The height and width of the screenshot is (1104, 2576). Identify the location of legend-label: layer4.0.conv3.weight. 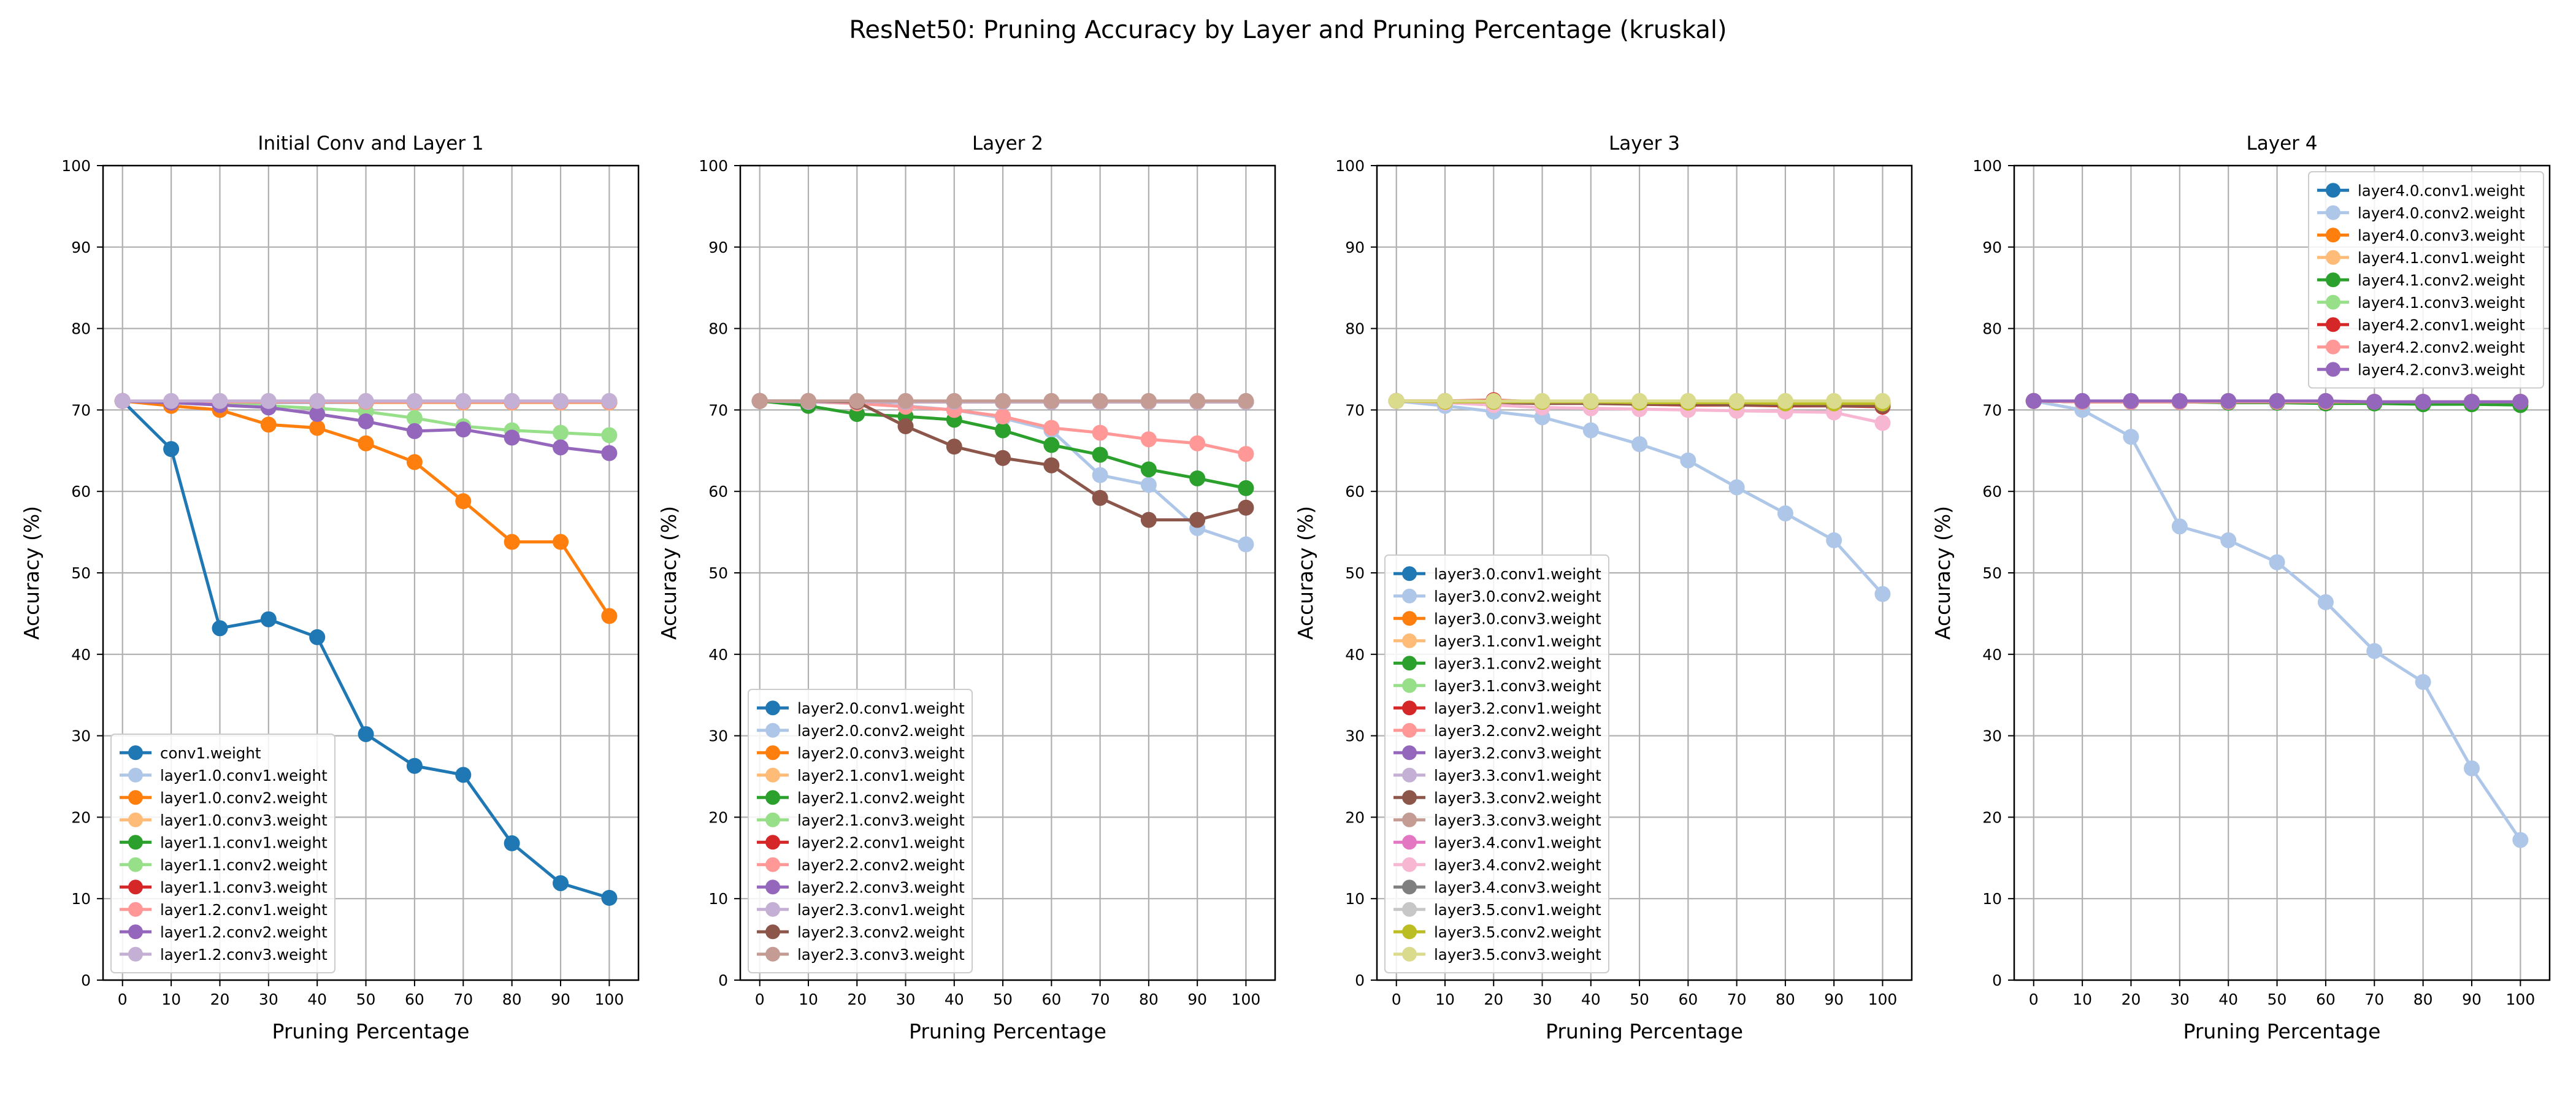
(2441, 235).